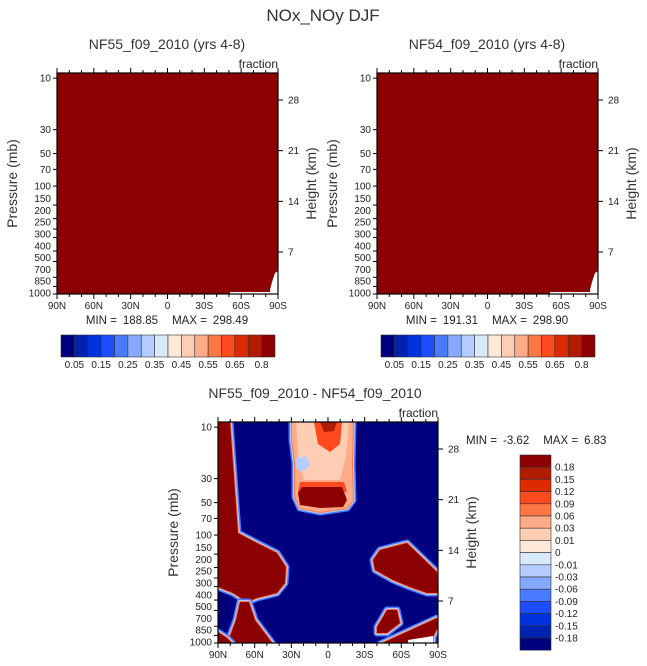  What do you see at coordinates (481, 441) in the screenshot?
I see `min-label: MIN =` at bounding box center [481, 441].